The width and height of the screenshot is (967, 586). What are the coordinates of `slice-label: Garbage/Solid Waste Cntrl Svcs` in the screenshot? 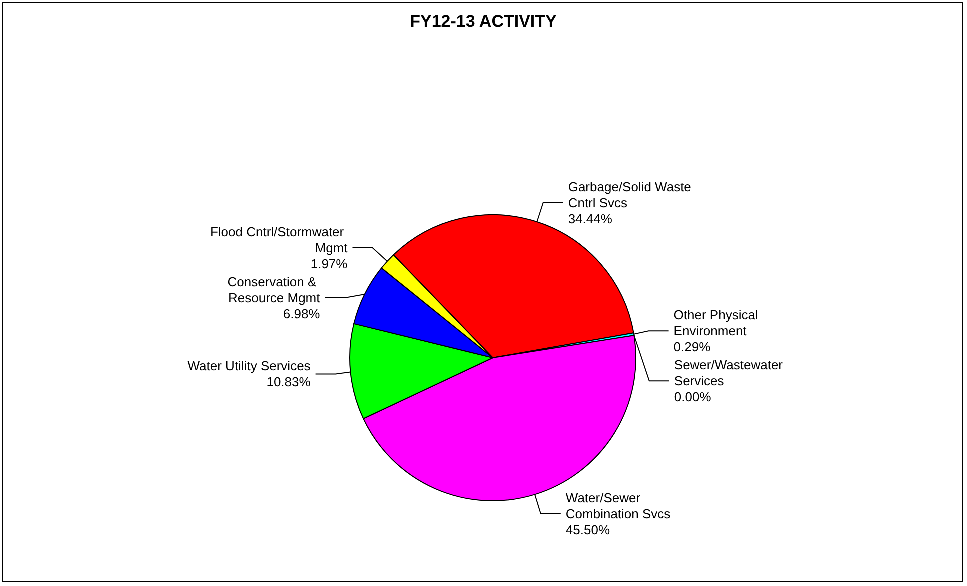 It's located at (632, 194).